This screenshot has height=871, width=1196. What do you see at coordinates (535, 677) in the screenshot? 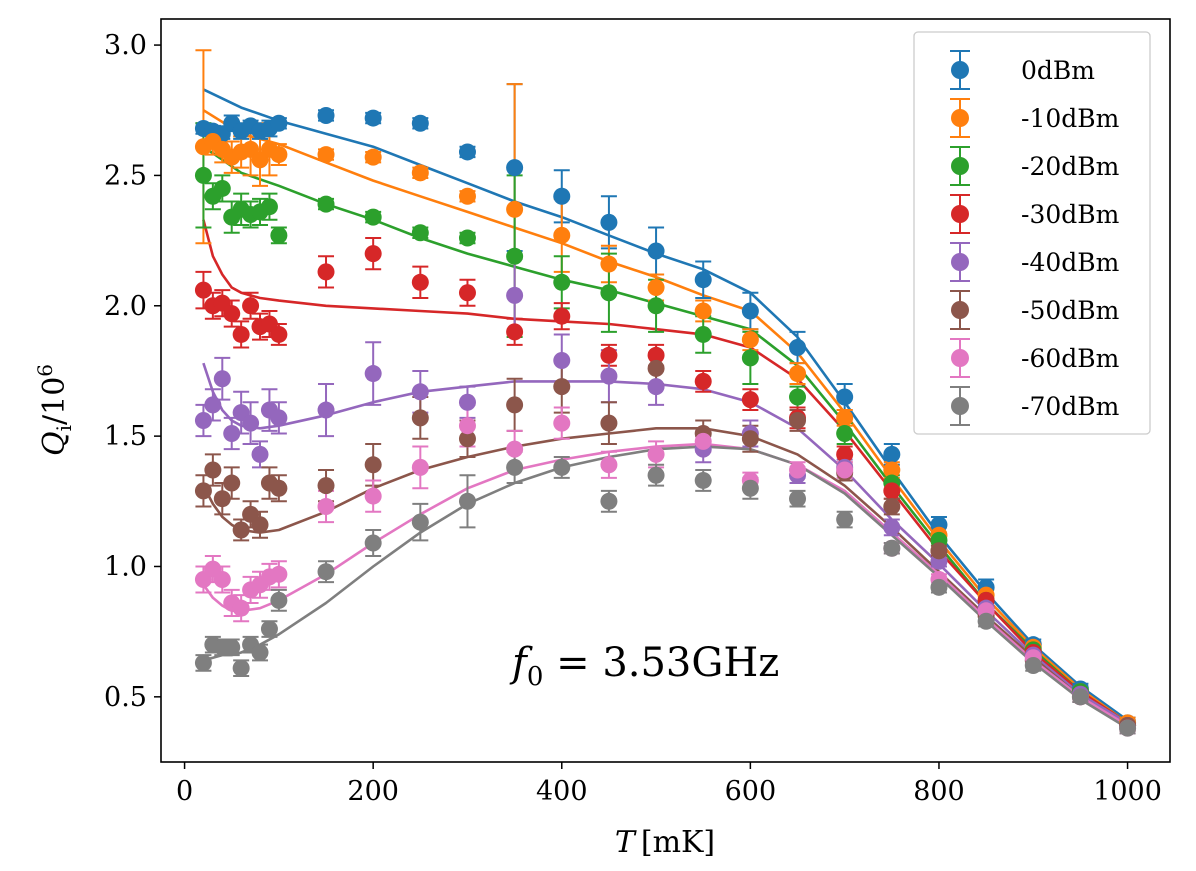
I see `annotation-sub: 0` at bounding box center [535, 677].